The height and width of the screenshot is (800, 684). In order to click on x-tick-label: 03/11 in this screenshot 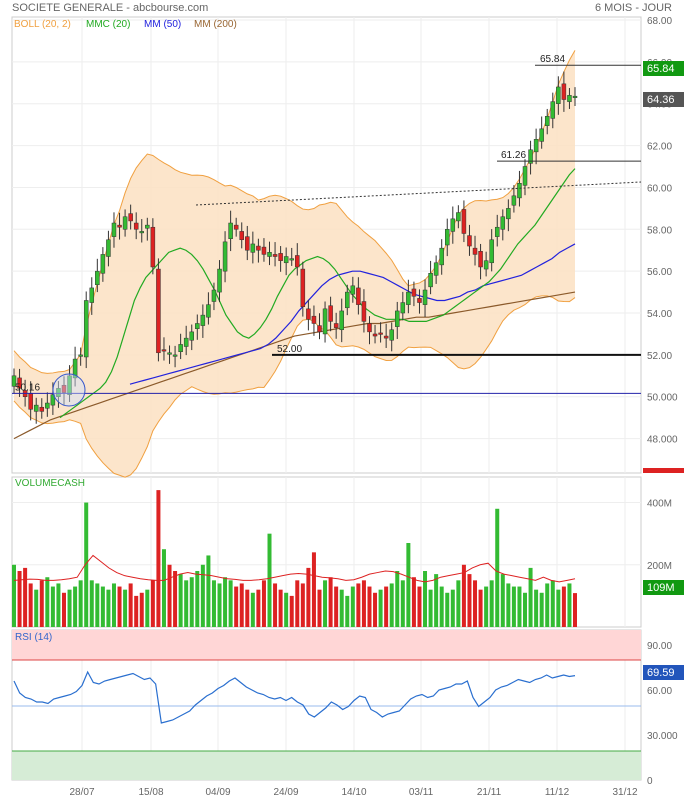, I will do `click(421, 792)`.